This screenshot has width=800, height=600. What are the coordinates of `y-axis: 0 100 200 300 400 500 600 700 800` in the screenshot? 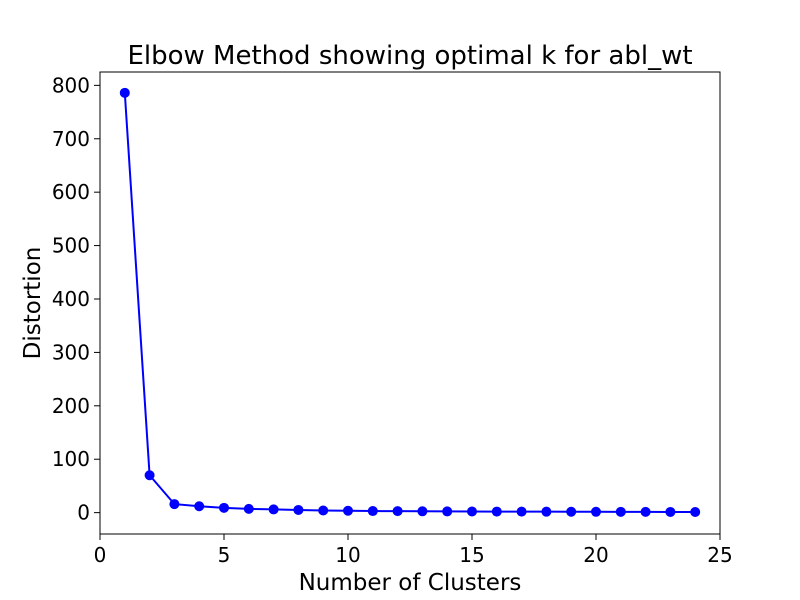 It's located at (76, 299).